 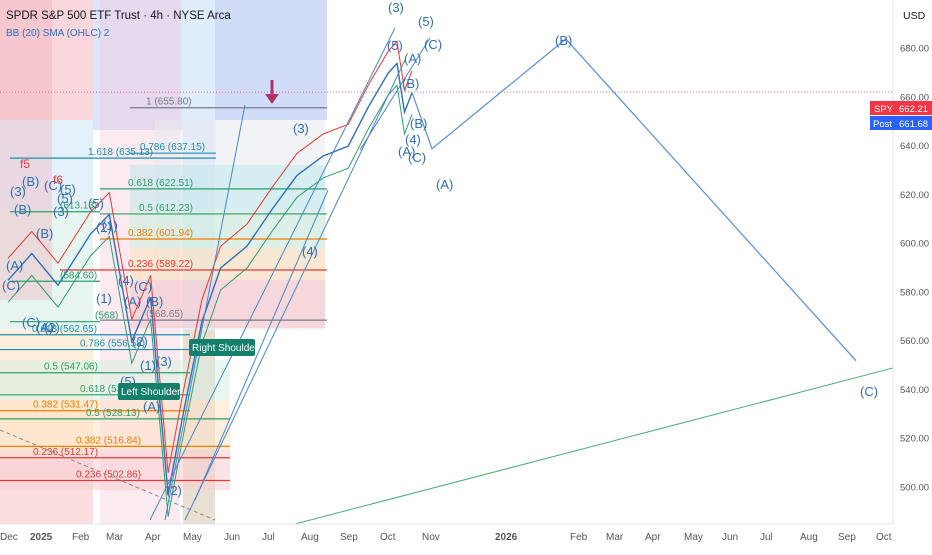 I want to click on fib-level-label: 0.382 (516.84), so click(x=108, y=440).